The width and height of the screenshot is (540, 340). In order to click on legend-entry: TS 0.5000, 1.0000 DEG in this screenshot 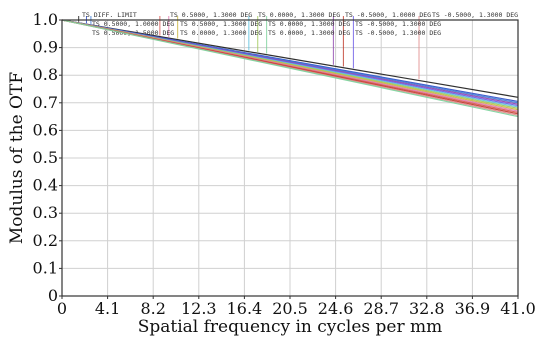, I will do `click(133, 24)`.